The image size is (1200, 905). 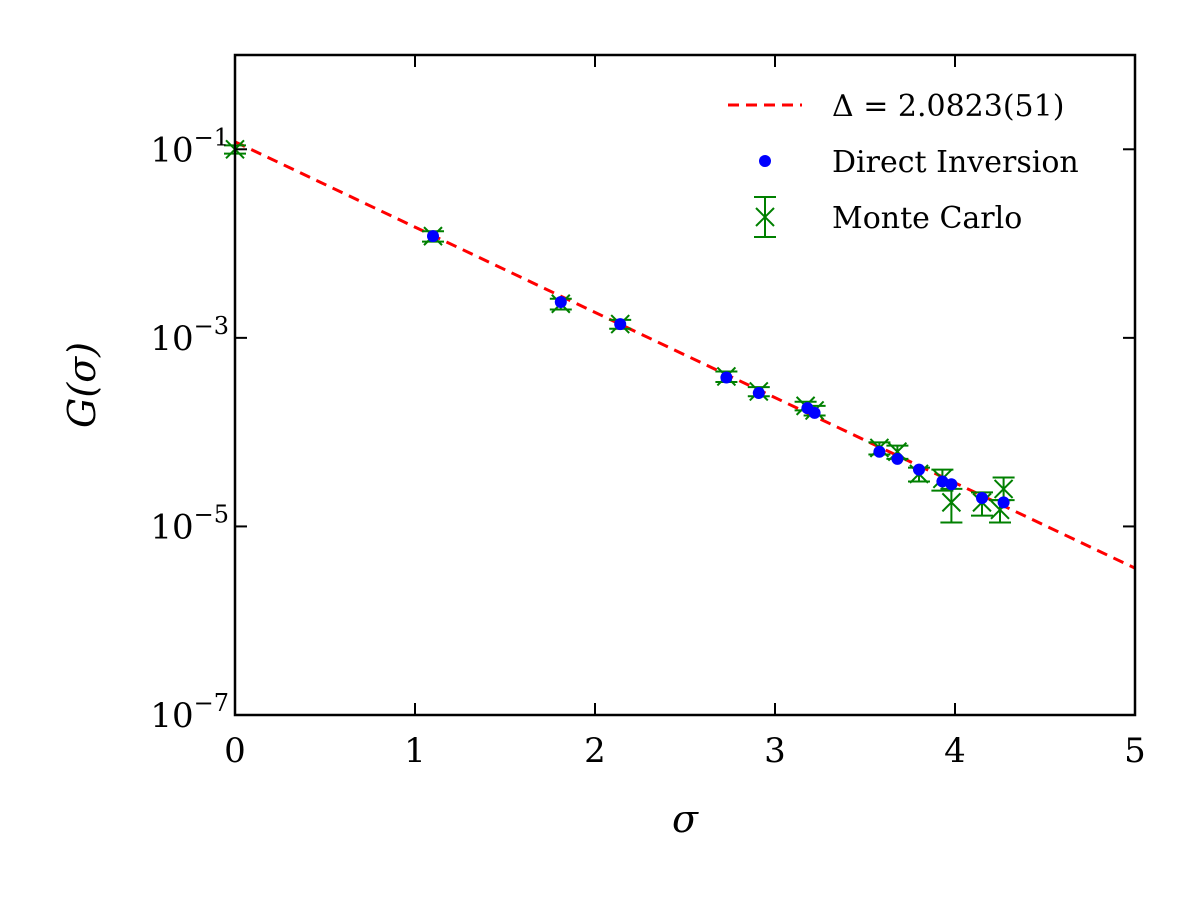 I want to click on x-tick-label: 3, so click(x=775, y=751).